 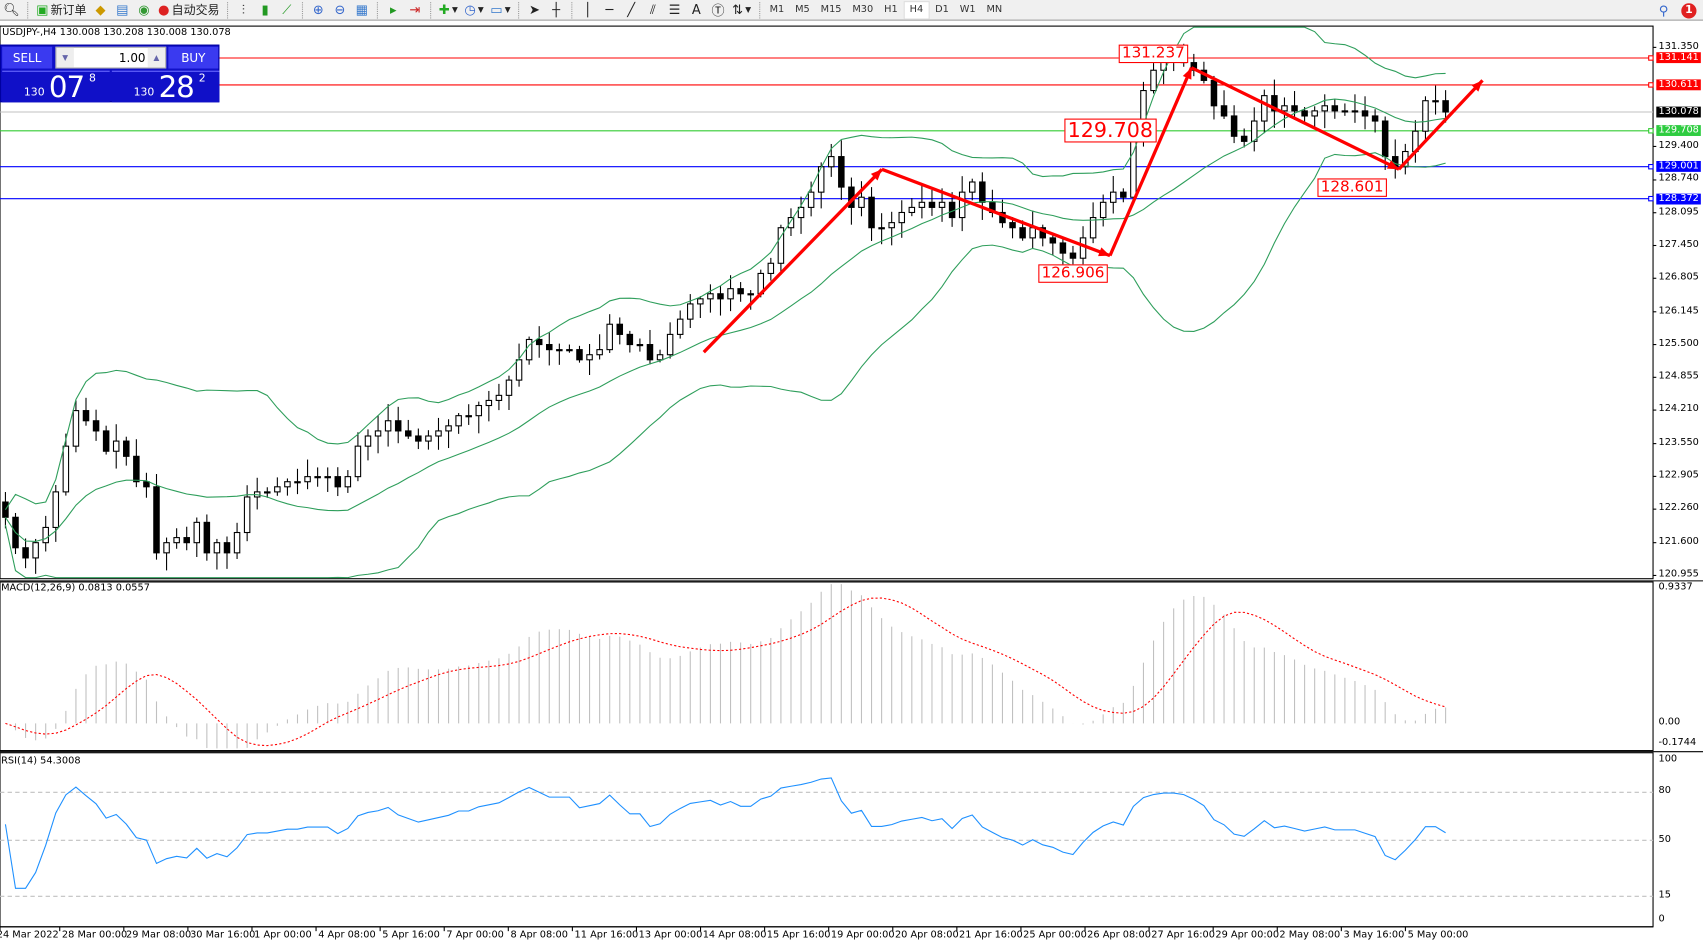 What do you see at coordinates (111, 57) in the screenshot?
I see `lots-input` at bounding box center [111, 57].